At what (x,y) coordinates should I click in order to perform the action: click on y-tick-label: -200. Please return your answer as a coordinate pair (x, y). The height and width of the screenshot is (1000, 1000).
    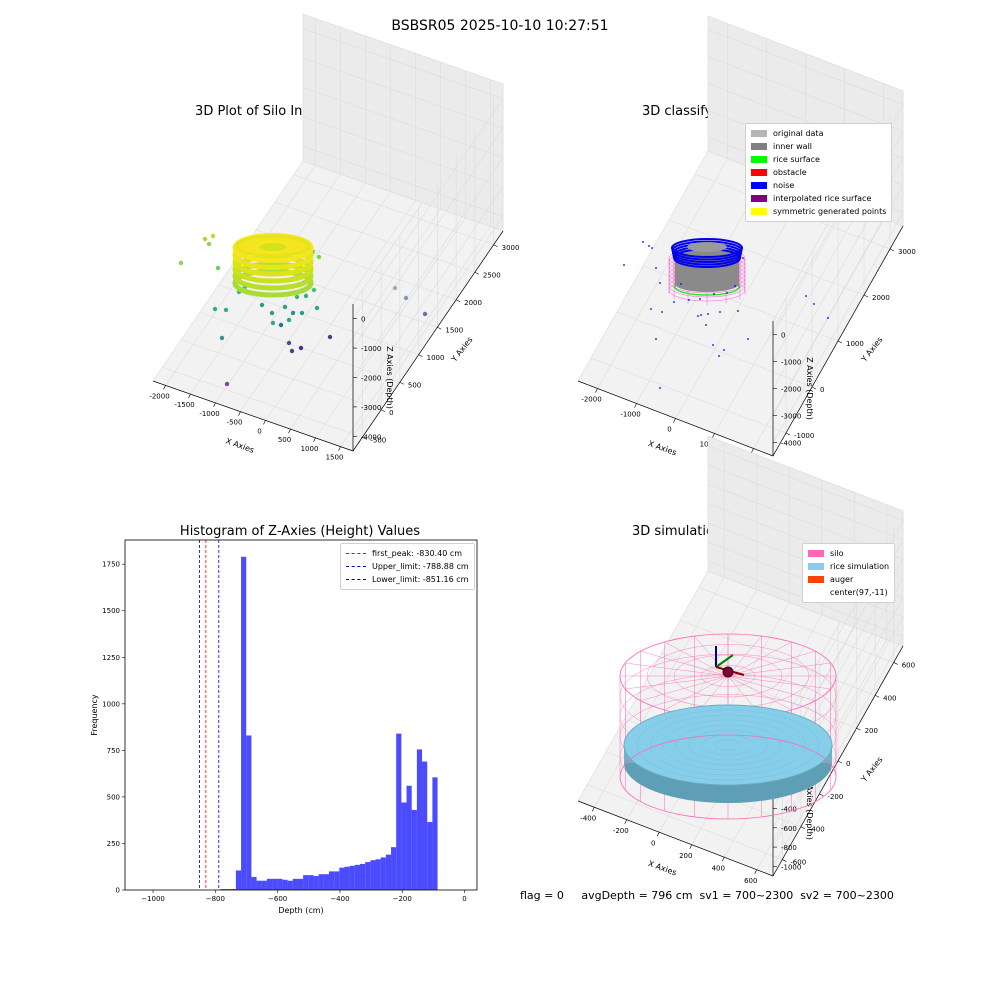
    Looking at the image, I should click on (835, 797).